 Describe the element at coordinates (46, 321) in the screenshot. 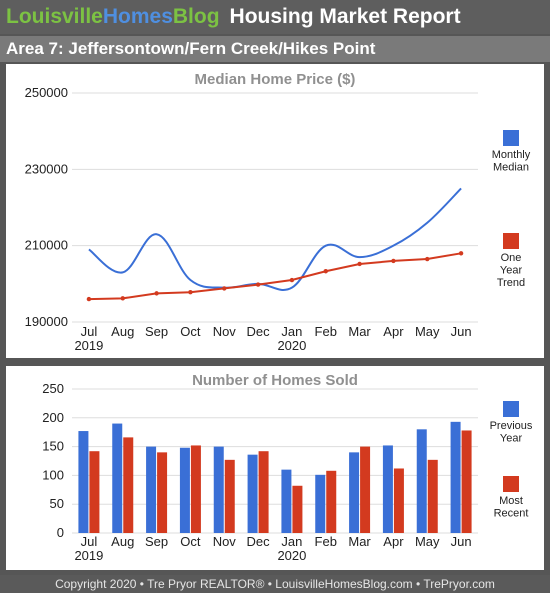

I see `y-tick-label: 190000` at that location.